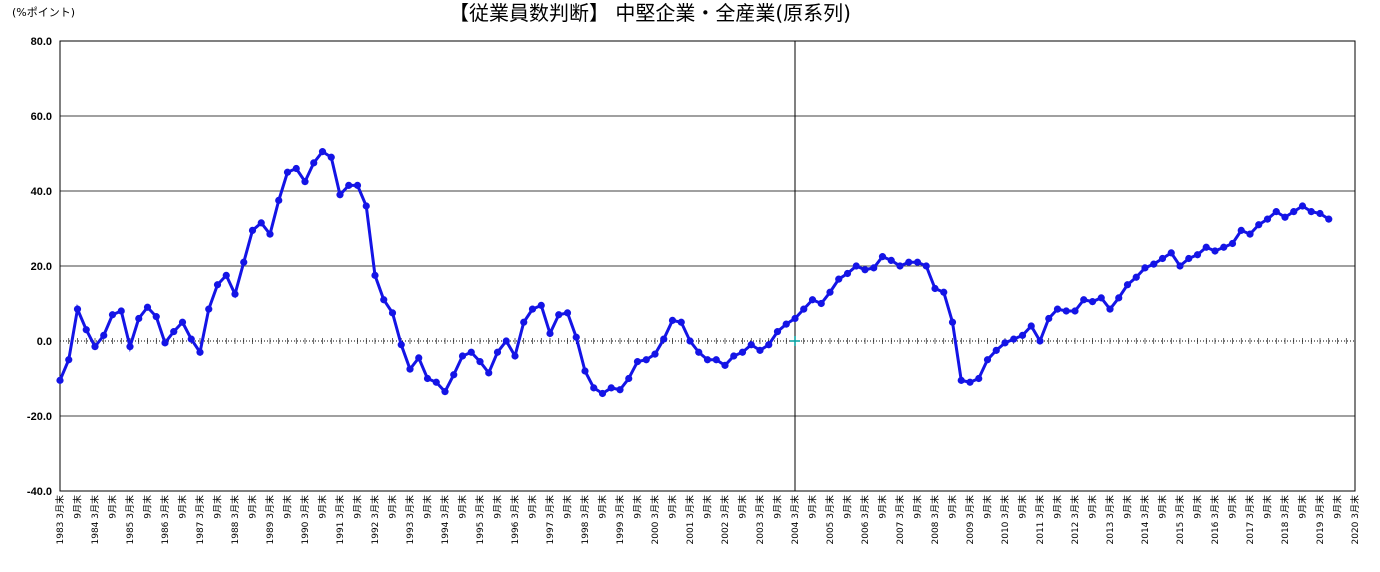  Describe the element at coordinates (41, 267) in the screenshot. I see `y-tick-label: 20.0` at that location.